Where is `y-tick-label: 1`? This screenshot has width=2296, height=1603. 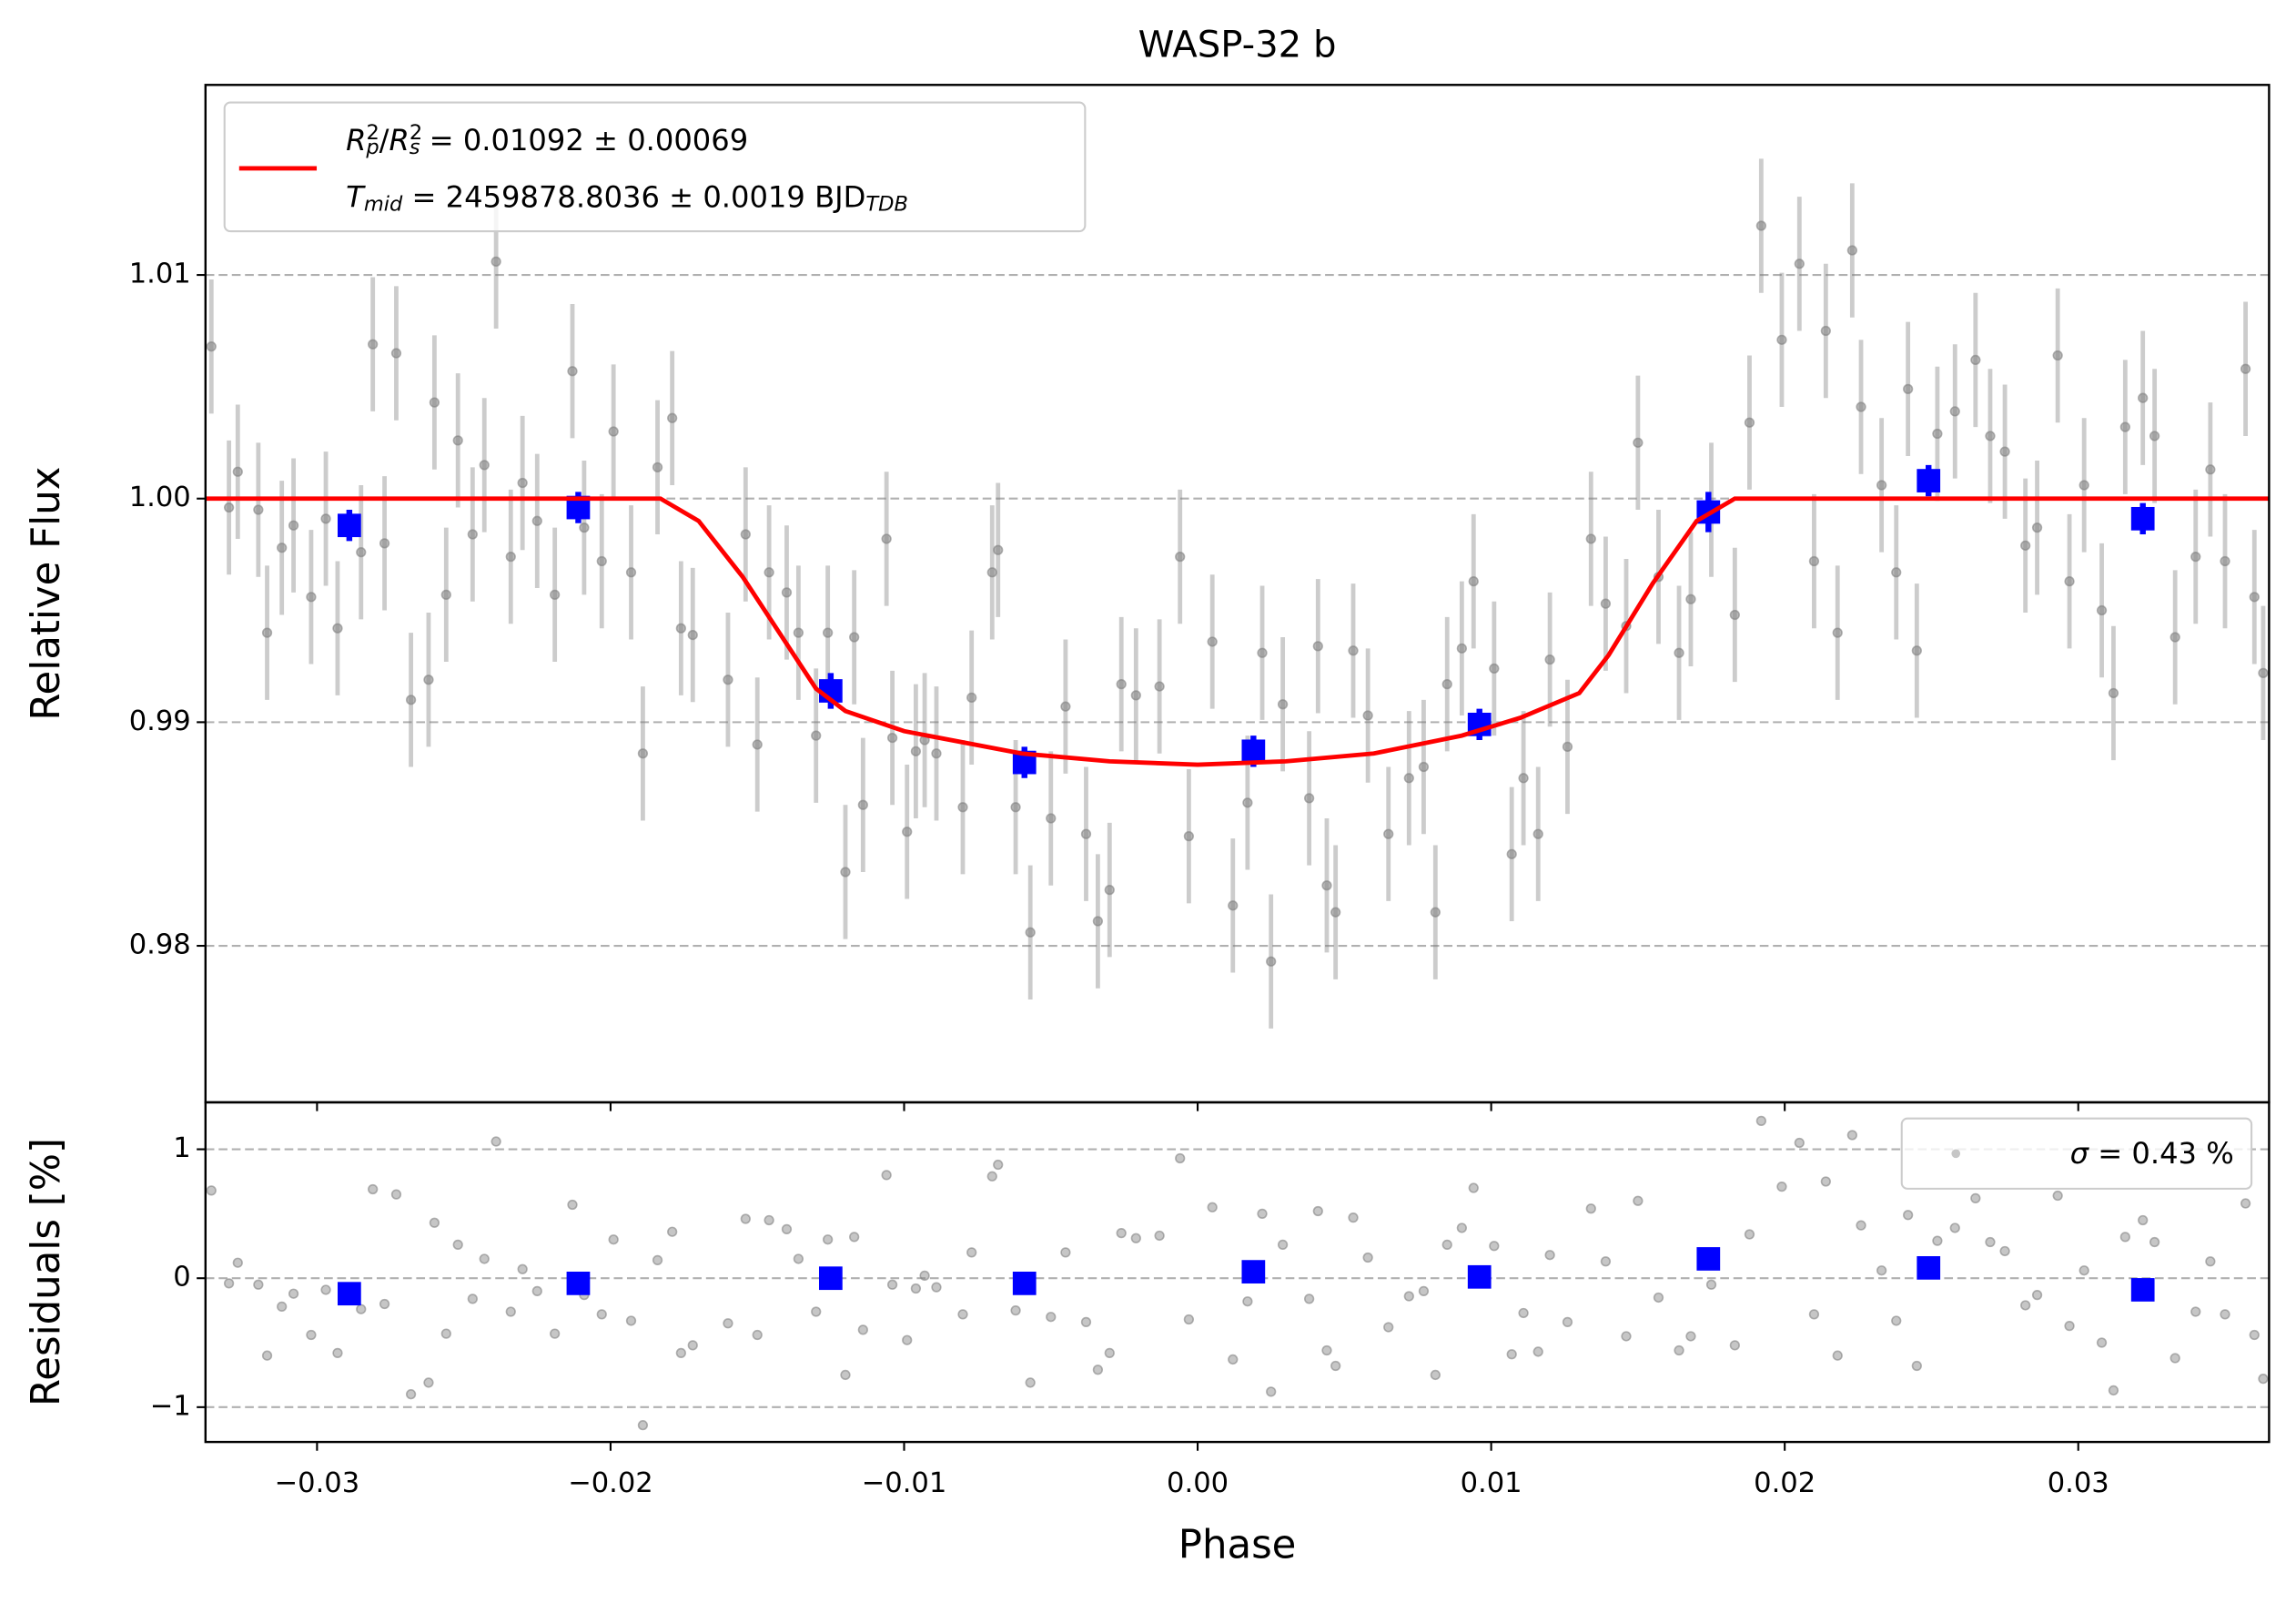
y-tick-label: 1 is located at coordinates (182, 1148).